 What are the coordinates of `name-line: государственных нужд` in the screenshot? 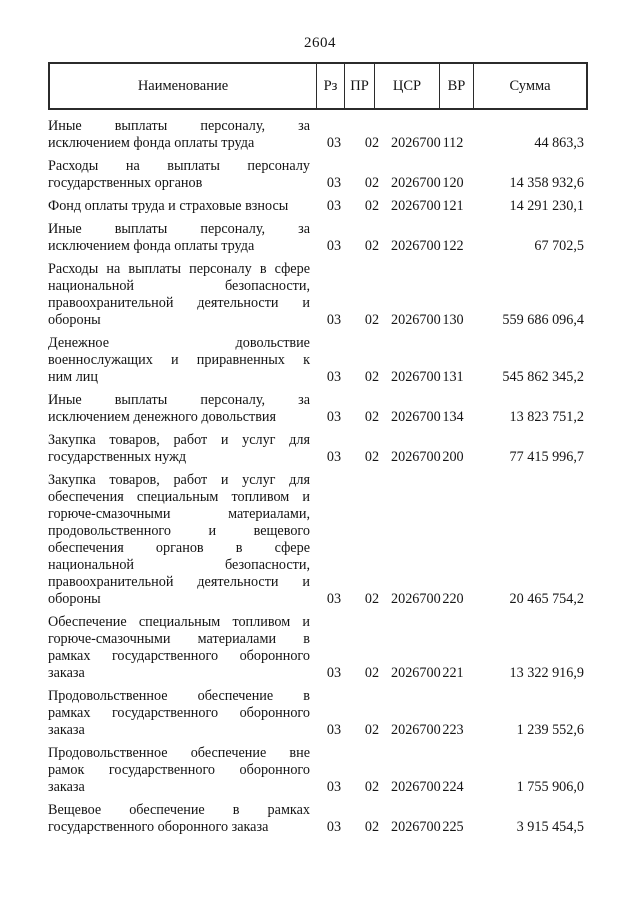 It's located at (117, 457).